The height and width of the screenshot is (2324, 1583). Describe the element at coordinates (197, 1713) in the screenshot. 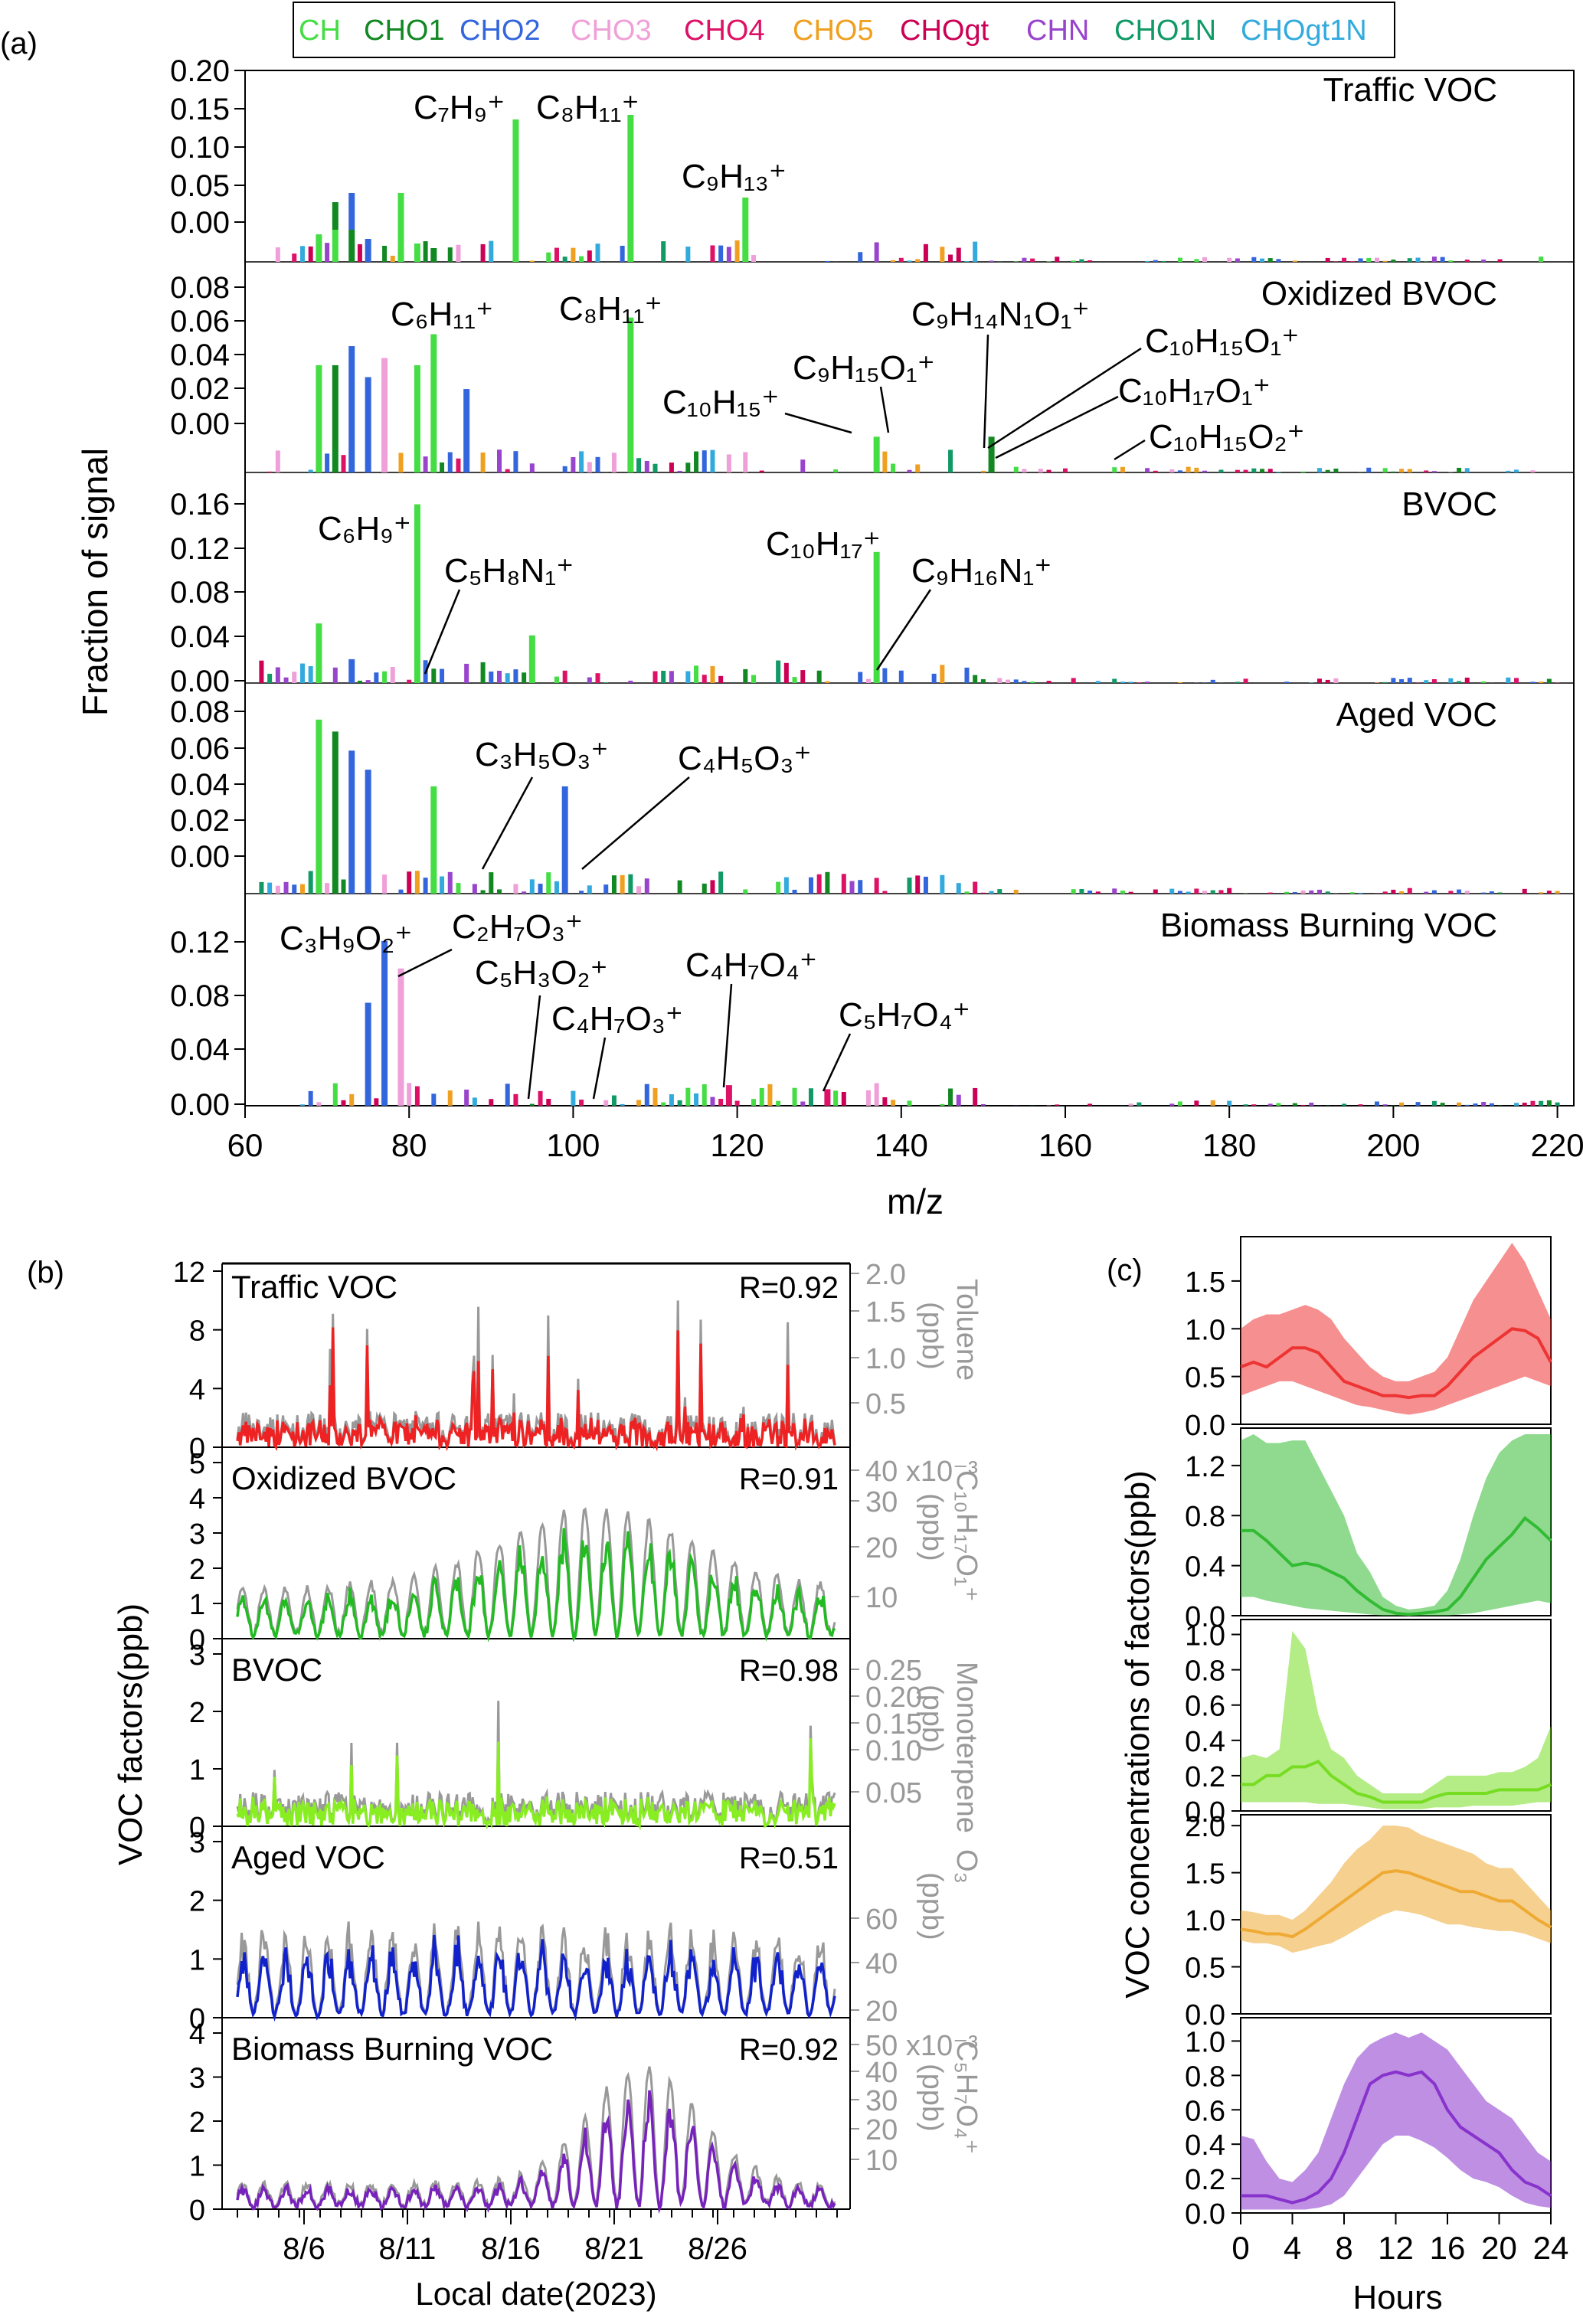

I see `y-tick-label: 2` at that location.